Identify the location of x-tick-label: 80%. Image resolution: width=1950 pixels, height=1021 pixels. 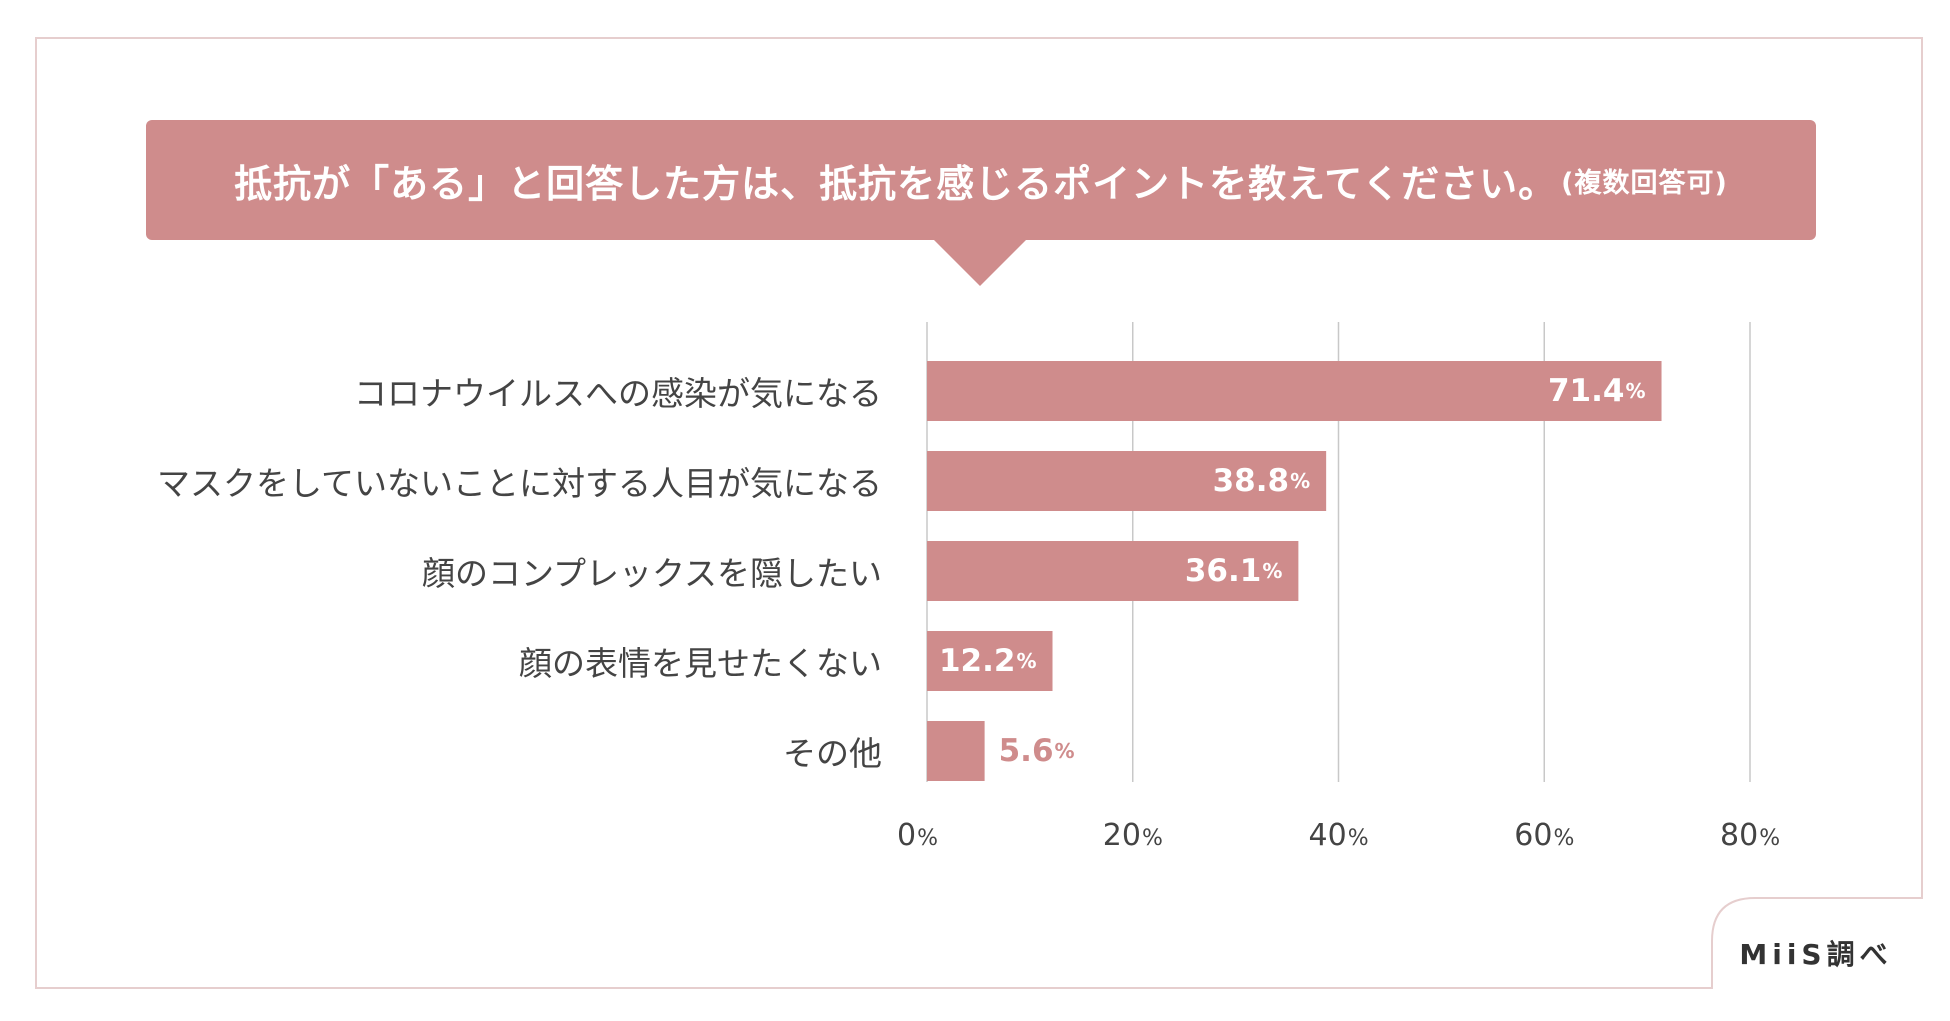
(1760, 835).